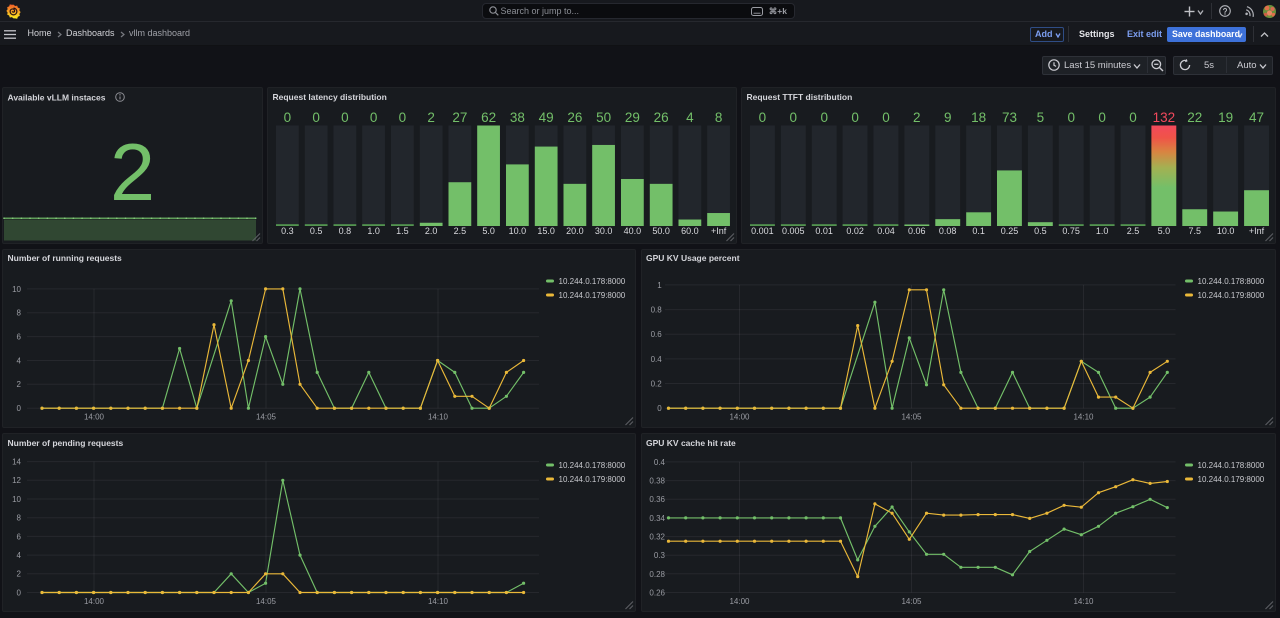 Image resolution: width=1280 pixels, height=618 pixels. Describe the element at coordinates (517, 117) in the screenshot. I see `svg-text: 38` at that location.